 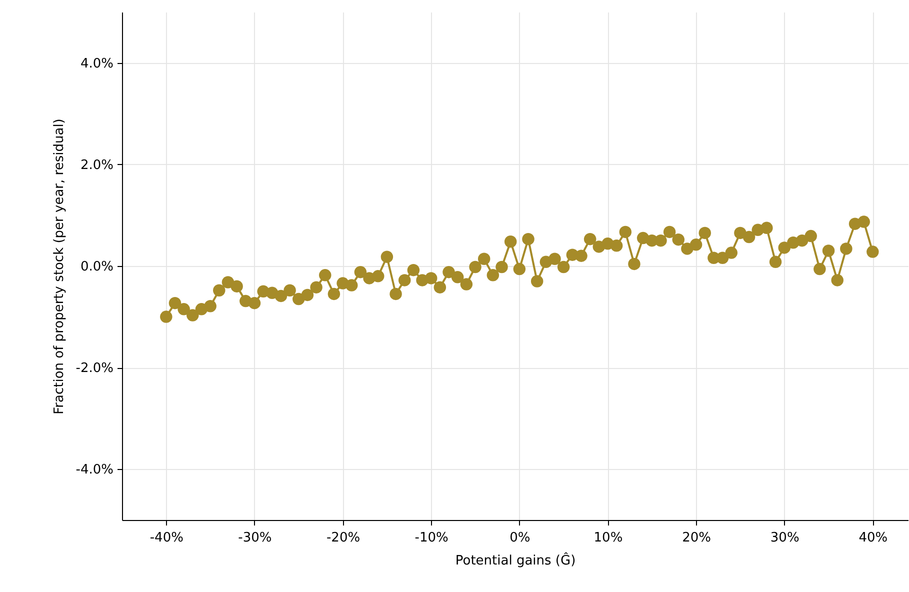 I want to click on x-tick-label: -30%, so click(x=255, y=538).